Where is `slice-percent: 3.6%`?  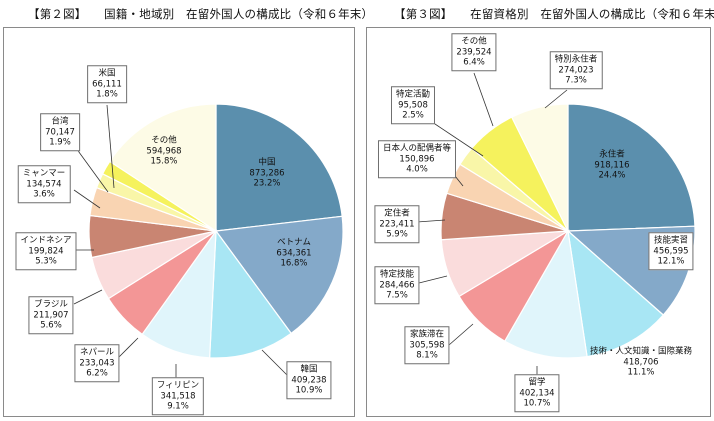
slice-percent: 3.6% is located at coordinates (44, 194).